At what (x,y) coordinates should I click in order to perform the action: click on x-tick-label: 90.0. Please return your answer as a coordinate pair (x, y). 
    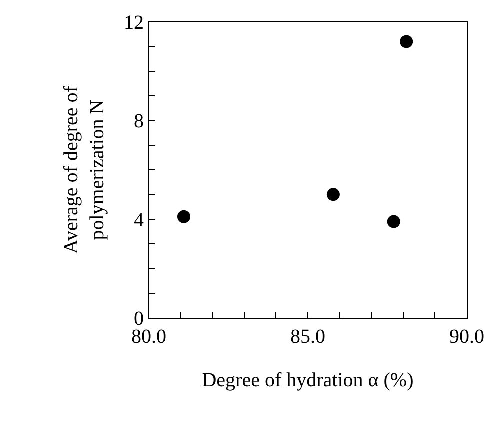
    Looking at the image, I should click on (467, 337).